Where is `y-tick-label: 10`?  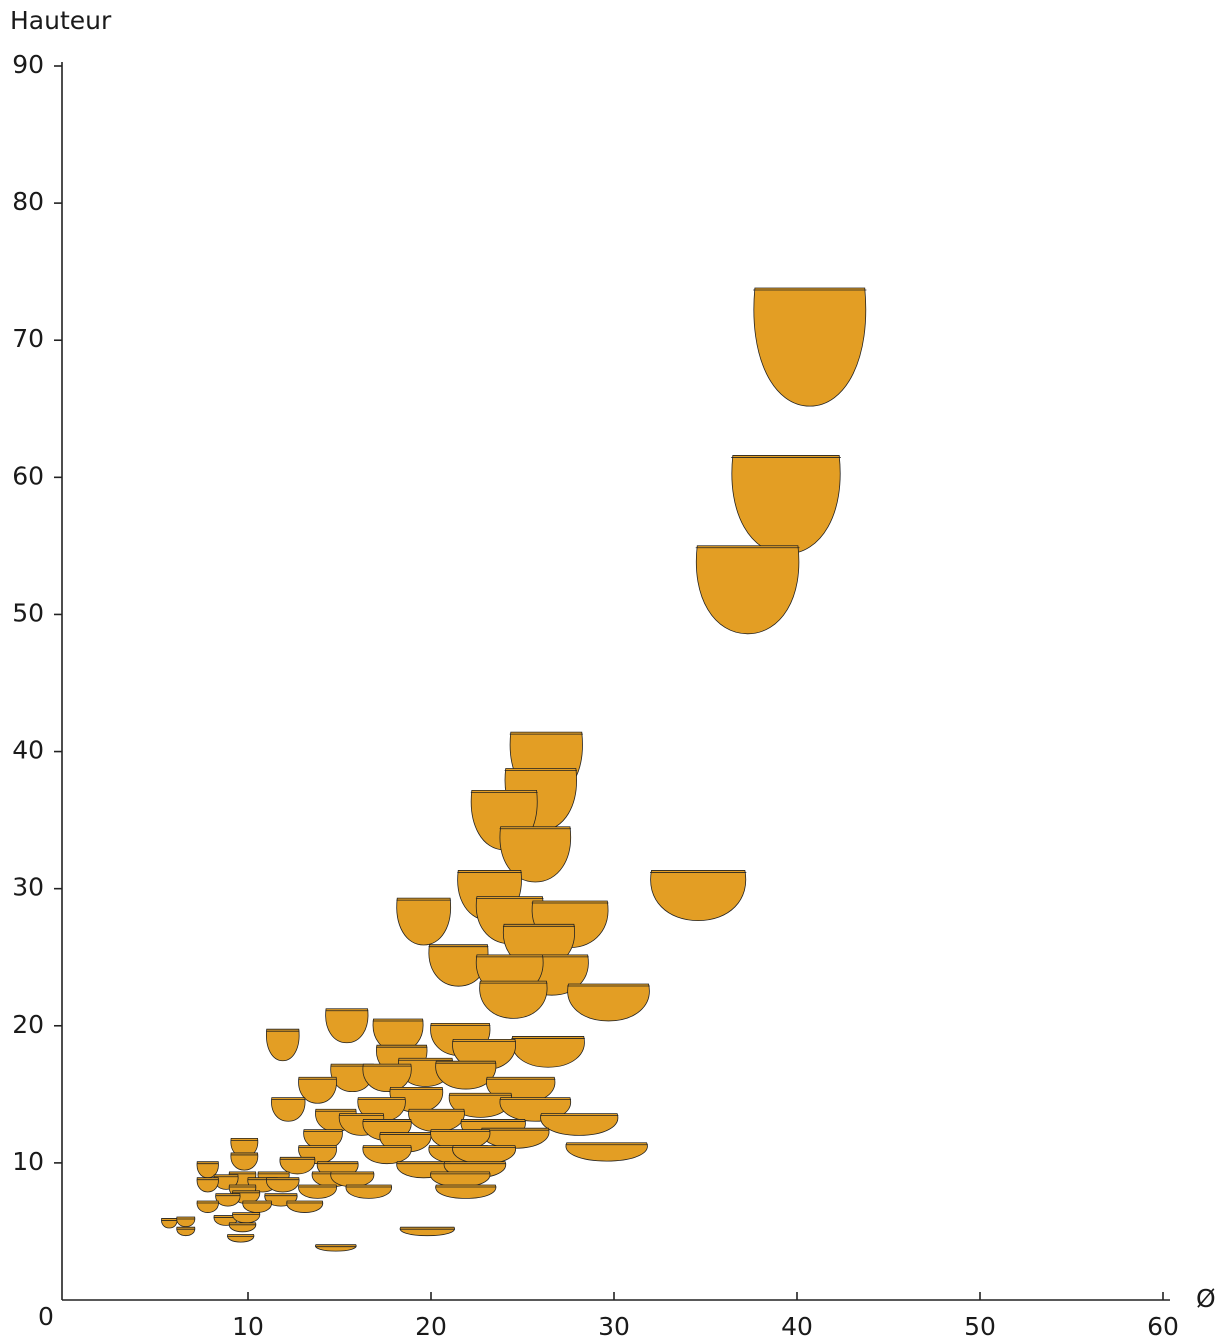 y-tick-label: 10 is located at coordinates (28, 1161).